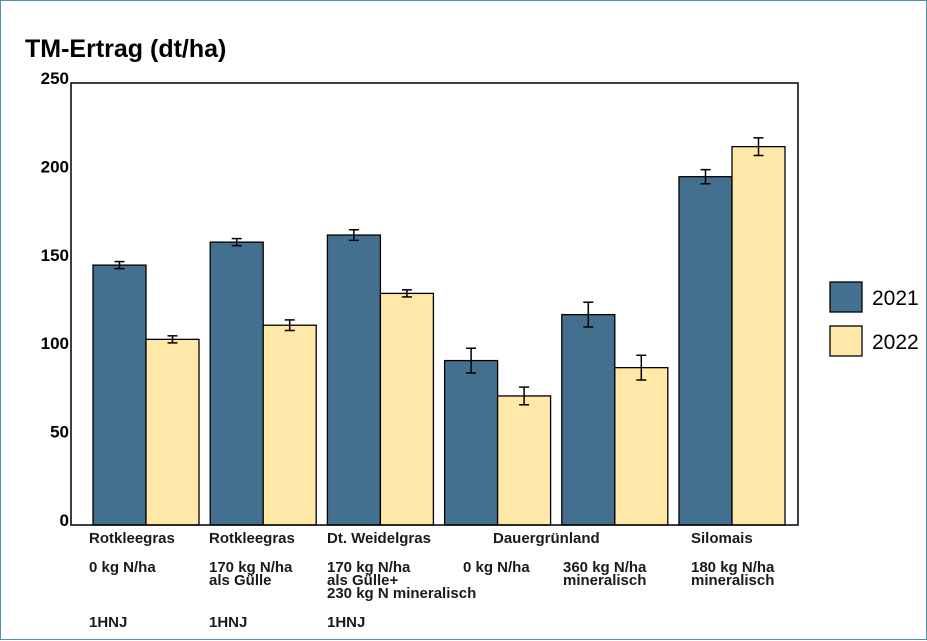  I want to click on chart-title: TM-Ertrag (dt/ha), so click(125, 49).